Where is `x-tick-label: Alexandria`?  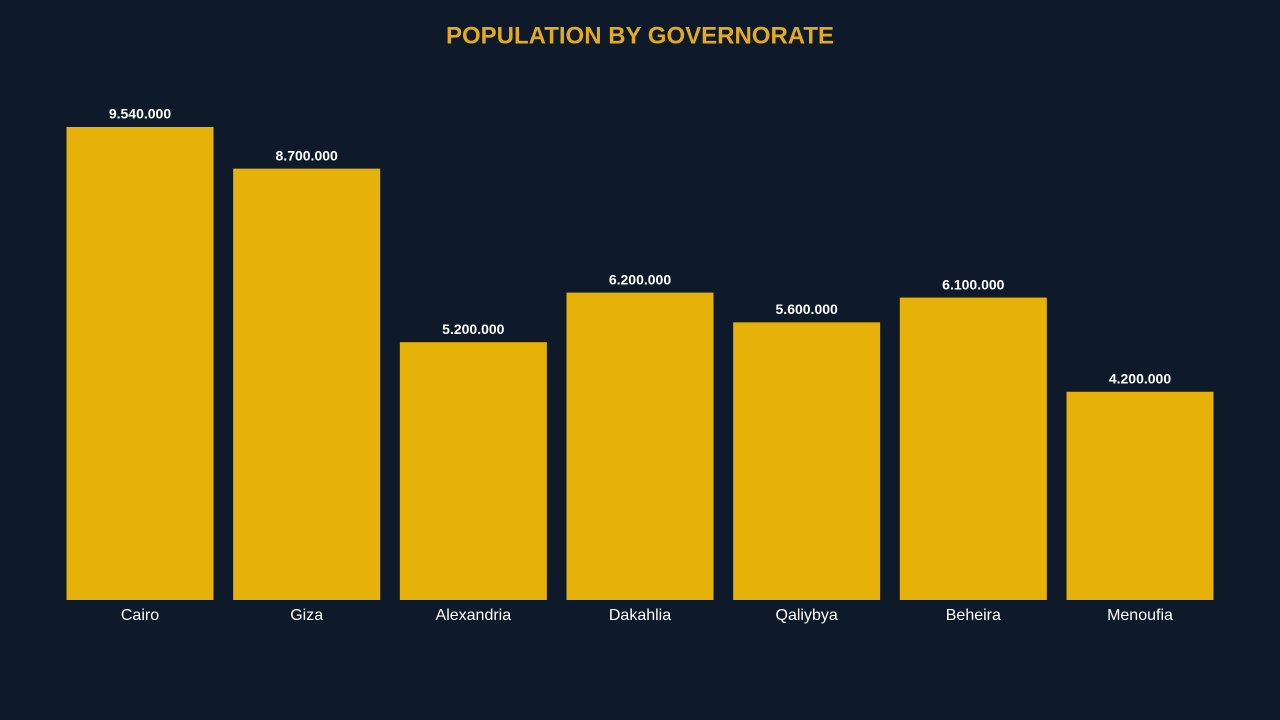 x-tick-label: Alexandria is located at coordinates (474, 615).